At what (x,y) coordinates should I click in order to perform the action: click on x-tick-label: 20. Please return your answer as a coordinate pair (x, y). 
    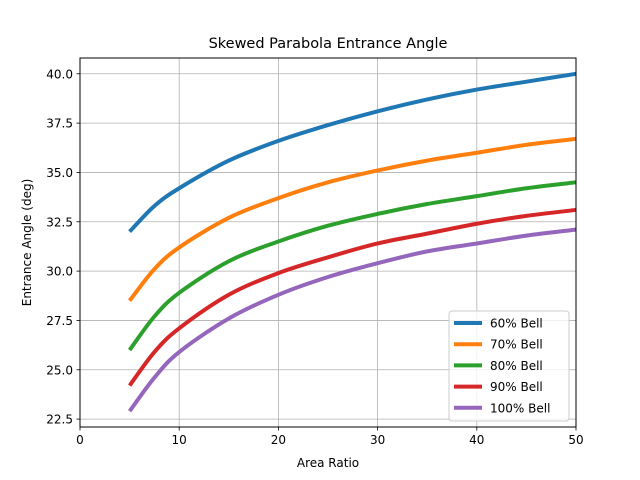
    Looking at the image, I should click on (278, 440).